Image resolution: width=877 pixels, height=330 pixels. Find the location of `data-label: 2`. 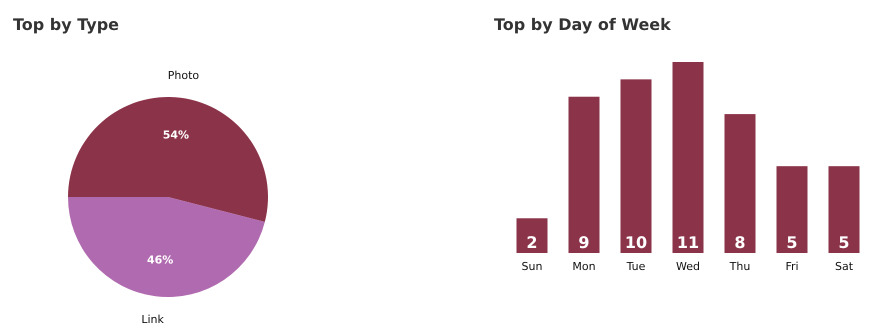

data-label: 2 is located at coordinates (532, 242).